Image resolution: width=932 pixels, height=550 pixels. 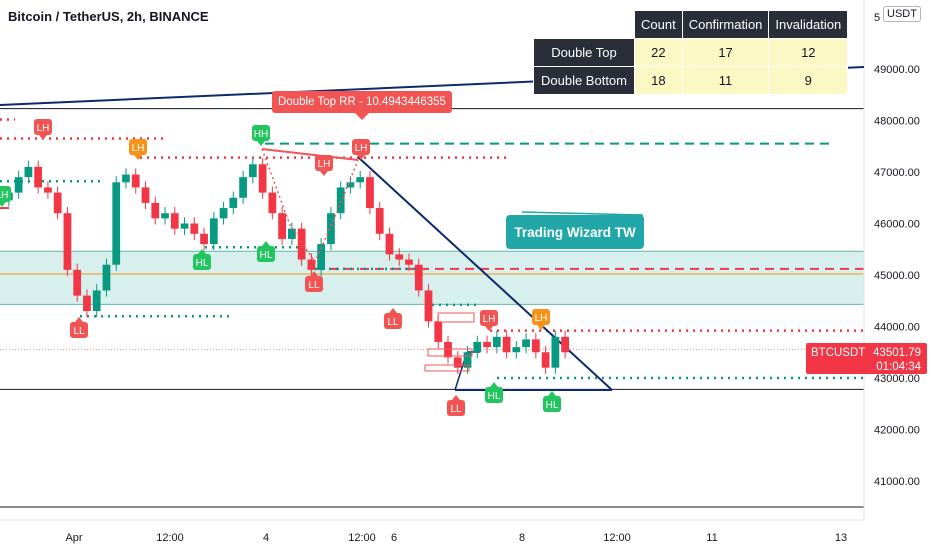 I want to click on y-tick-label: 45000.00, so click(x=897, y=276).